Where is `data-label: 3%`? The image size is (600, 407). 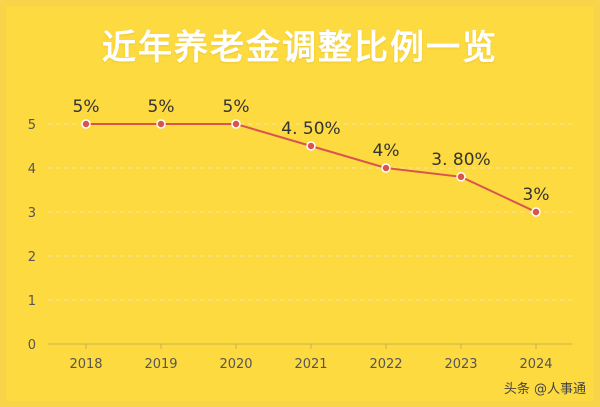
data-label: 3% is located at coordinates (536, 195).